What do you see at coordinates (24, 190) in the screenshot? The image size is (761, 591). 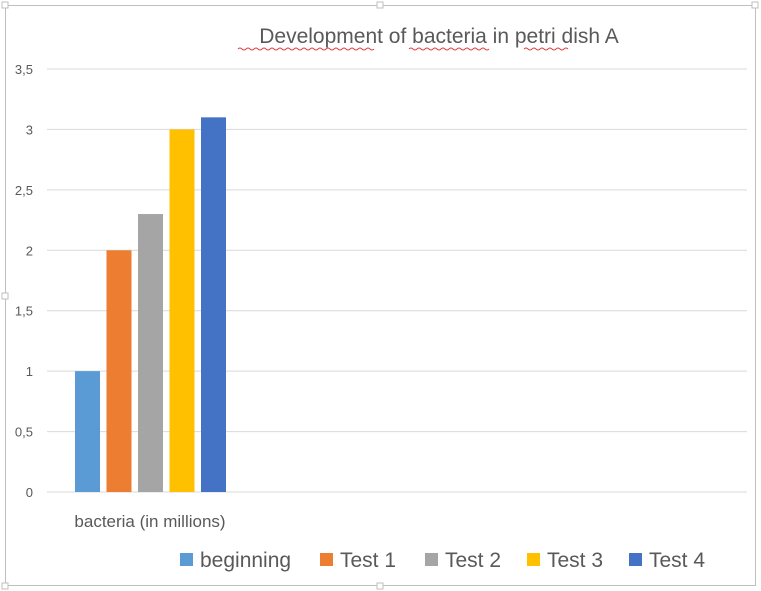 I see `y-tick-label: 2,5` at bounding box center [24, 190].